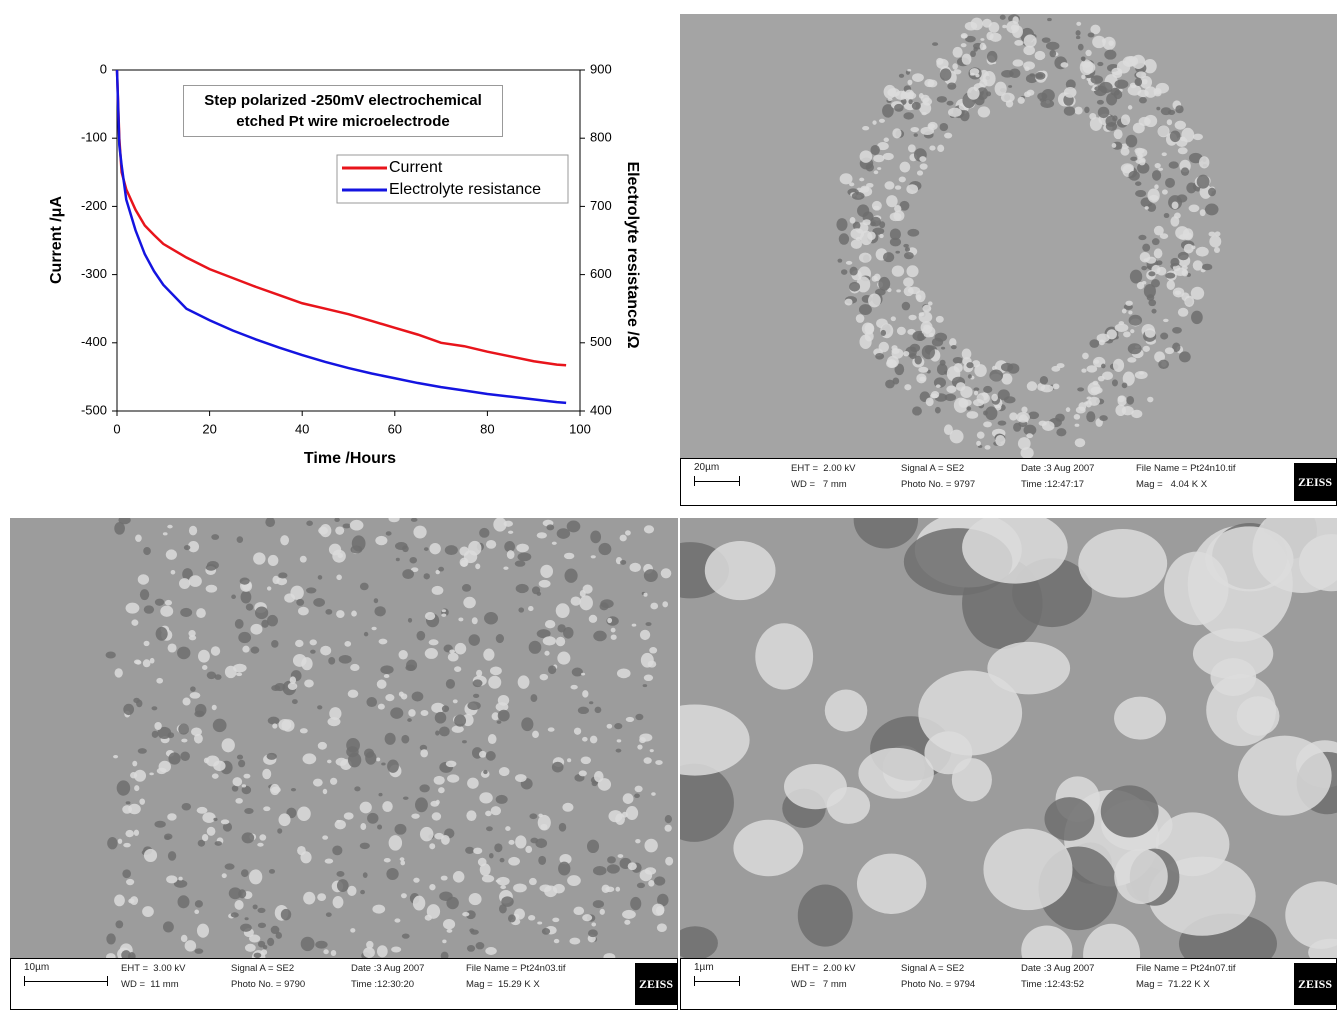 This screenshot has width=1337, height=1012. Describe the element at coordinates (601, 409) in the screenshot. I see `y2-tick-label: 400` at that location.